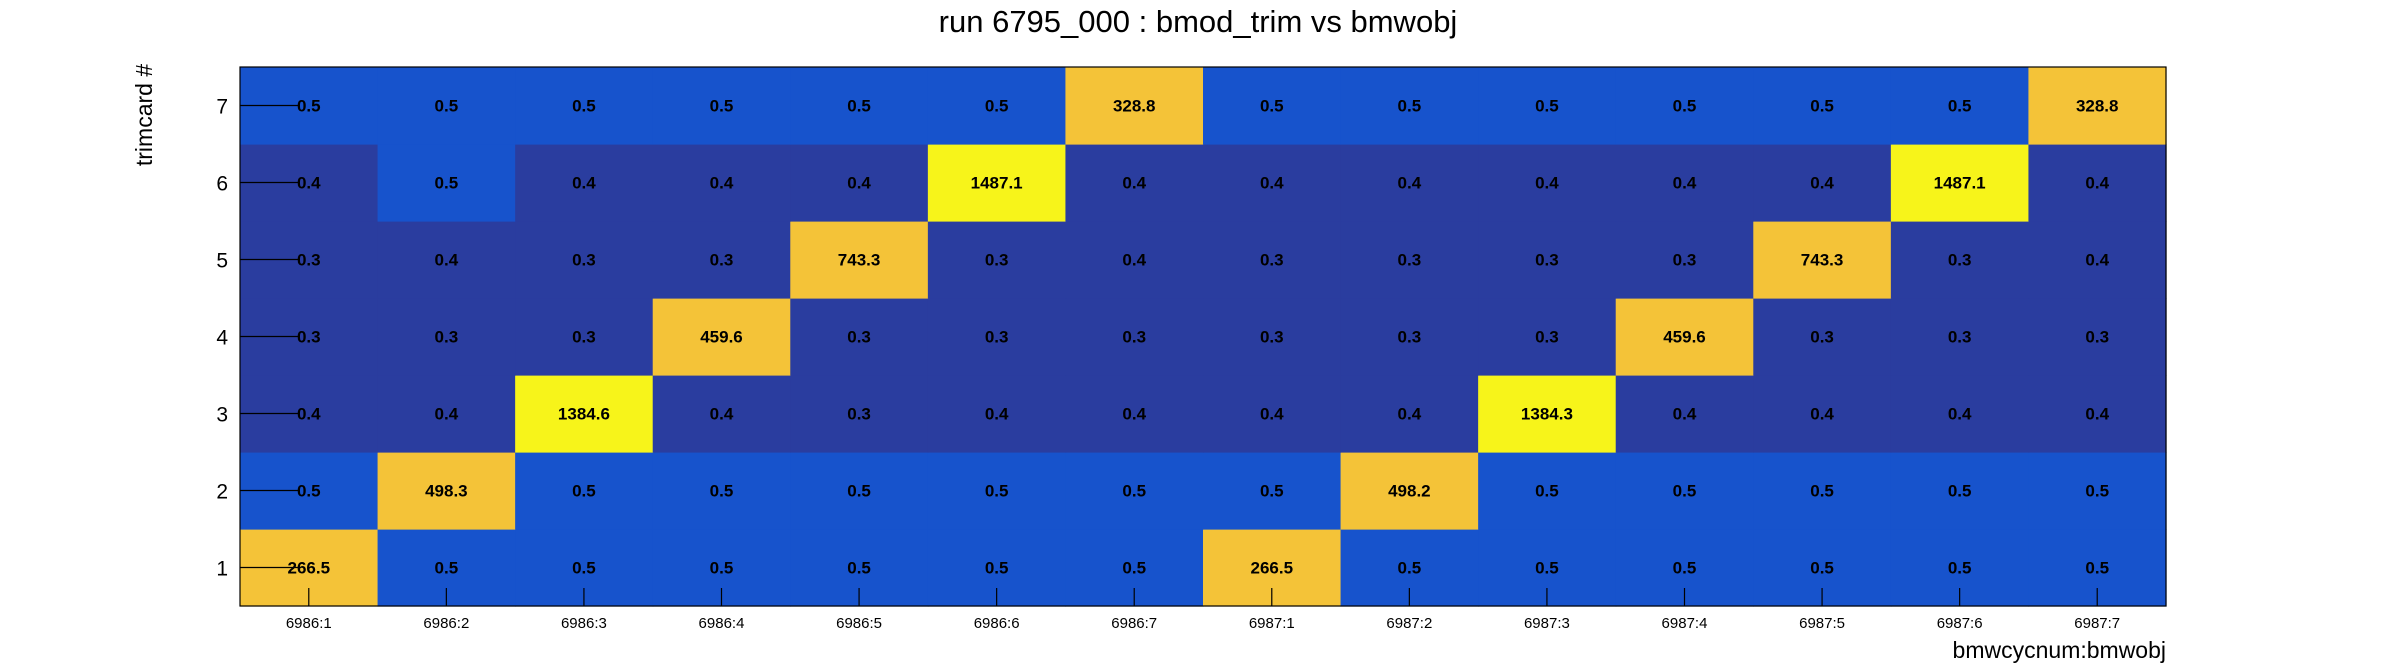 The width and height of the screenshot is (2396, 672). Describe the element at coordinates (1409, 623) in the screenshot. I see `x-tick-label: 6987:2` at that location.